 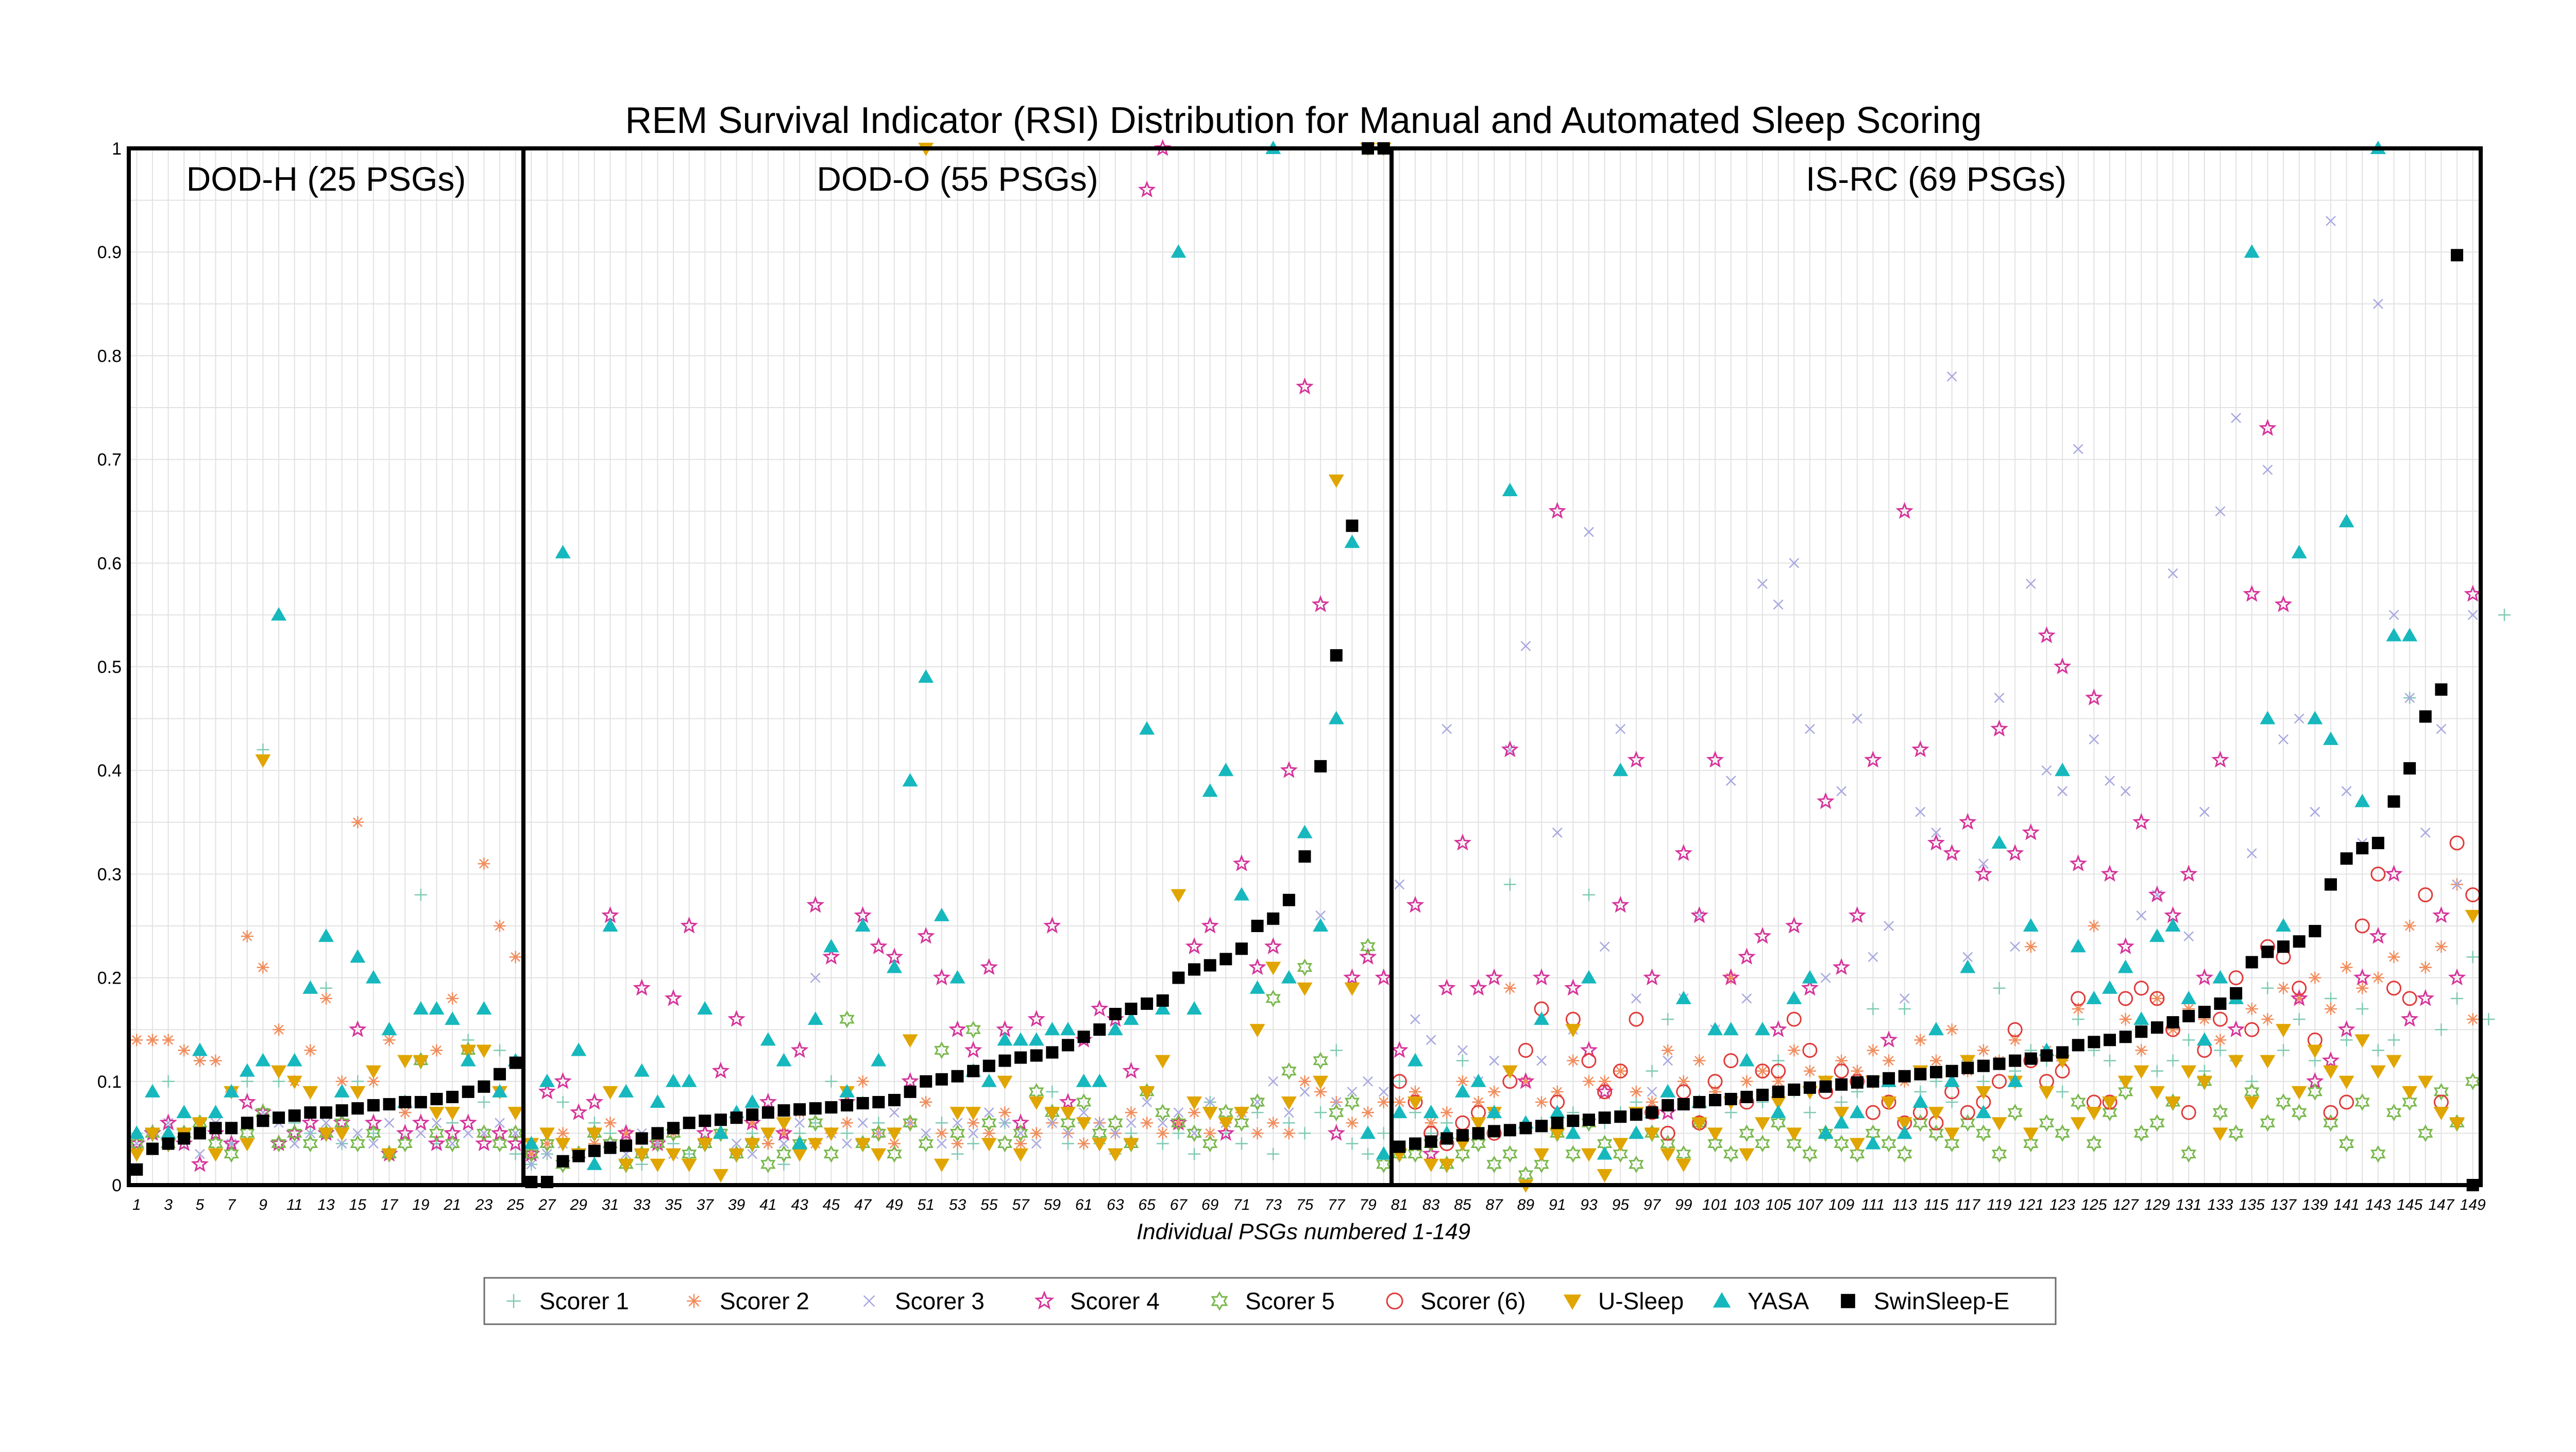 I want to click on x-tick-label: 107, so click(x=1810, y=1204).